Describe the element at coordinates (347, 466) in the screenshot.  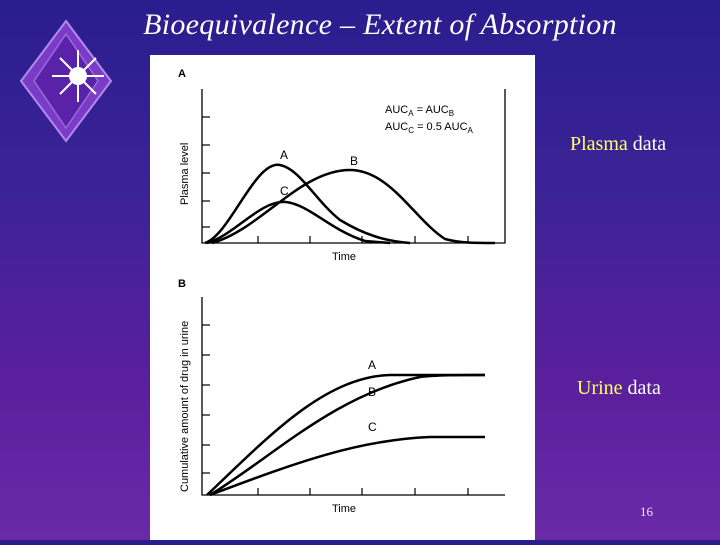
I see `panel-b-curve-c` at that location.